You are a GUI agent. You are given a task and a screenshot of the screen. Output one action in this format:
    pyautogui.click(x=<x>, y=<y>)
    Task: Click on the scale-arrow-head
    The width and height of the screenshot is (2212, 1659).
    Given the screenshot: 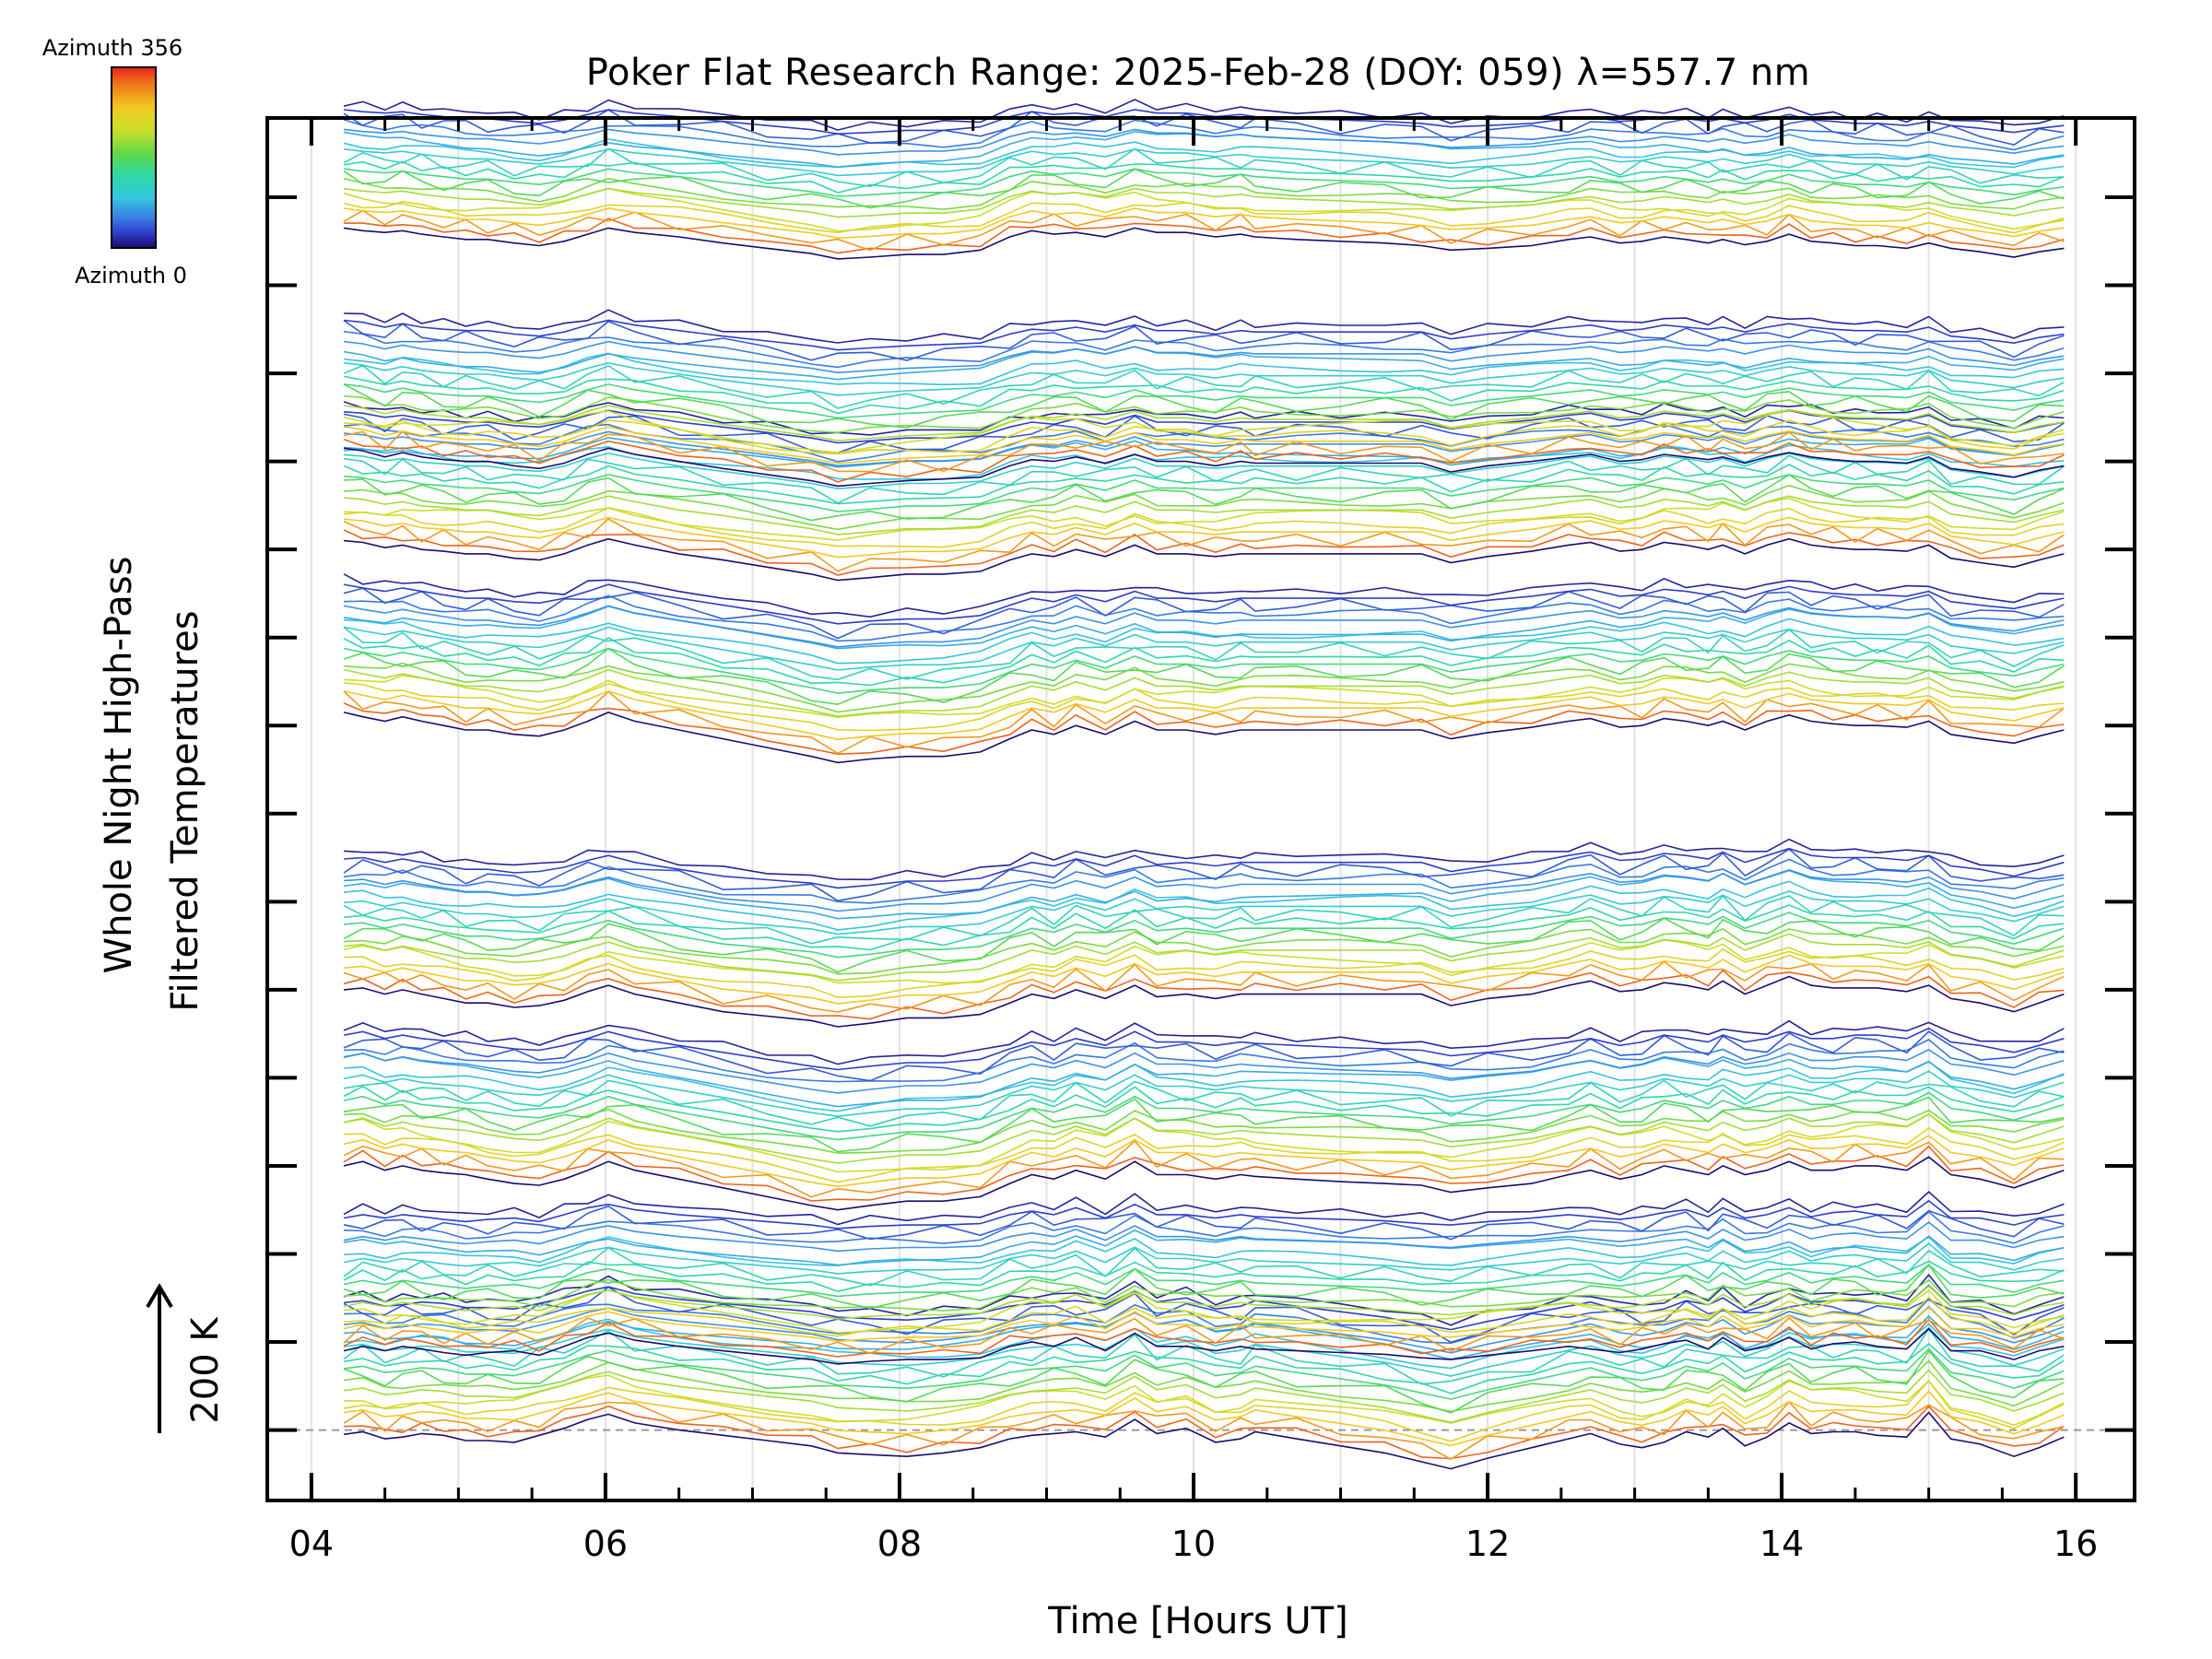 What is the action you would take?
    pyautogui.click(x=159, y=1296)
    